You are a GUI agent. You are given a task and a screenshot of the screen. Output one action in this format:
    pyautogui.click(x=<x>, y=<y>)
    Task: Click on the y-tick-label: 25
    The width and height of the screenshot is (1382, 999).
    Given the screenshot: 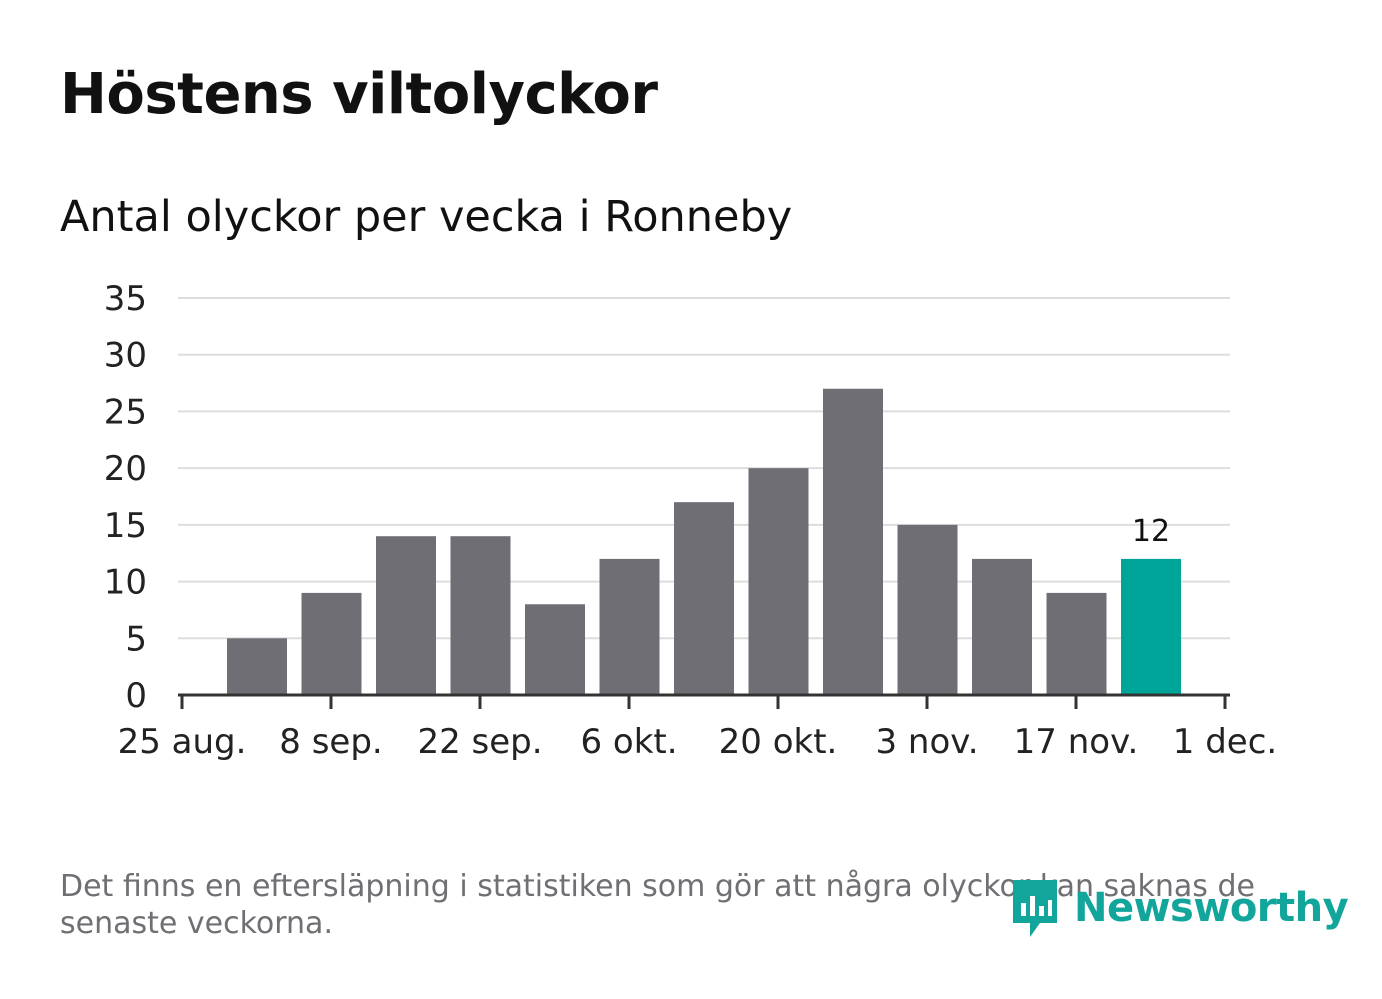 What is the action you would take?
    pyautogui.click(x=125, y=412)
    